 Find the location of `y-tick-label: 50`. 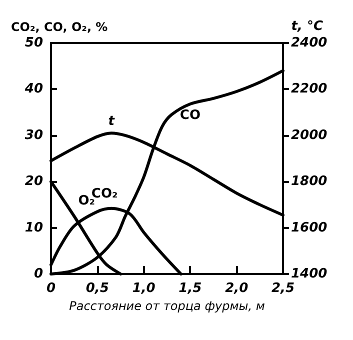

y-tick-label: 50 is located at coordinates (33, 43).